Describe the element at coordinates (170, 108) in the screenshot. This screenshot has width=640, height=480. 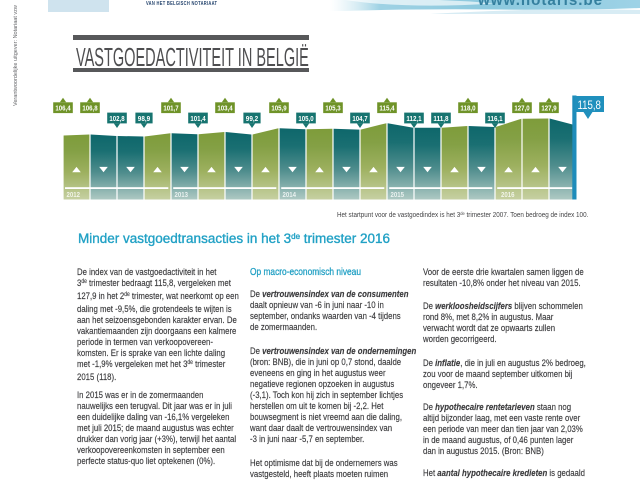
I see `svg-text: 101,7` at that location.